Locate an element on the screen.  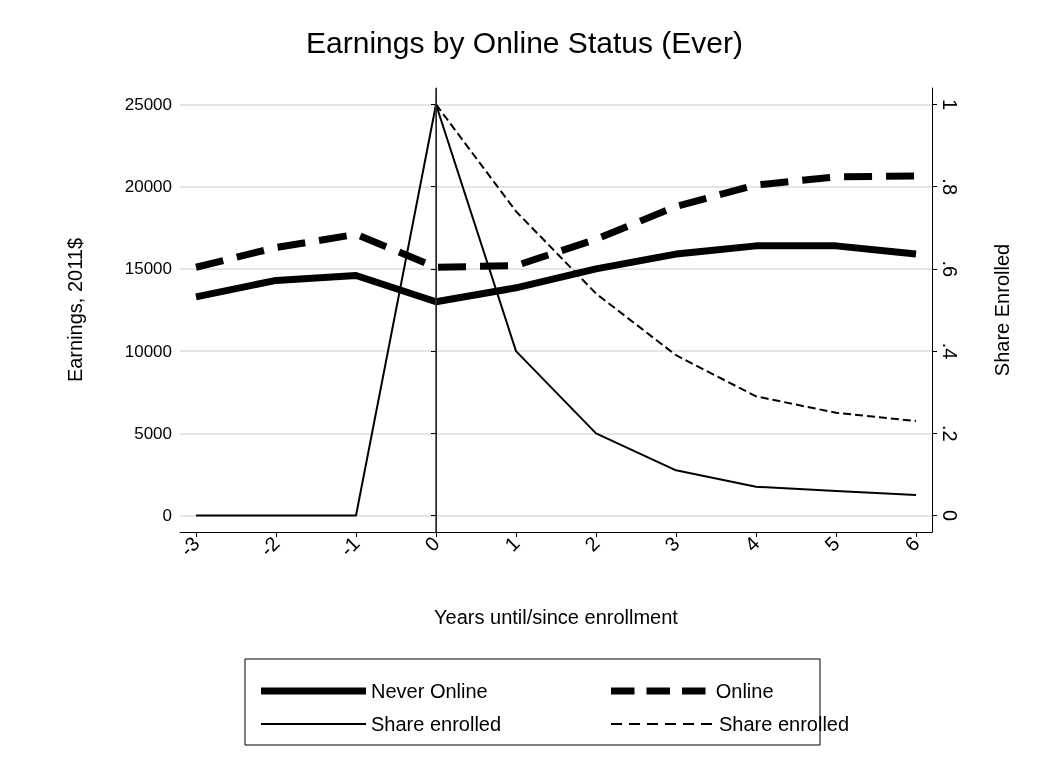
x-tick-label: 4 is located at coordinates (752, 544).